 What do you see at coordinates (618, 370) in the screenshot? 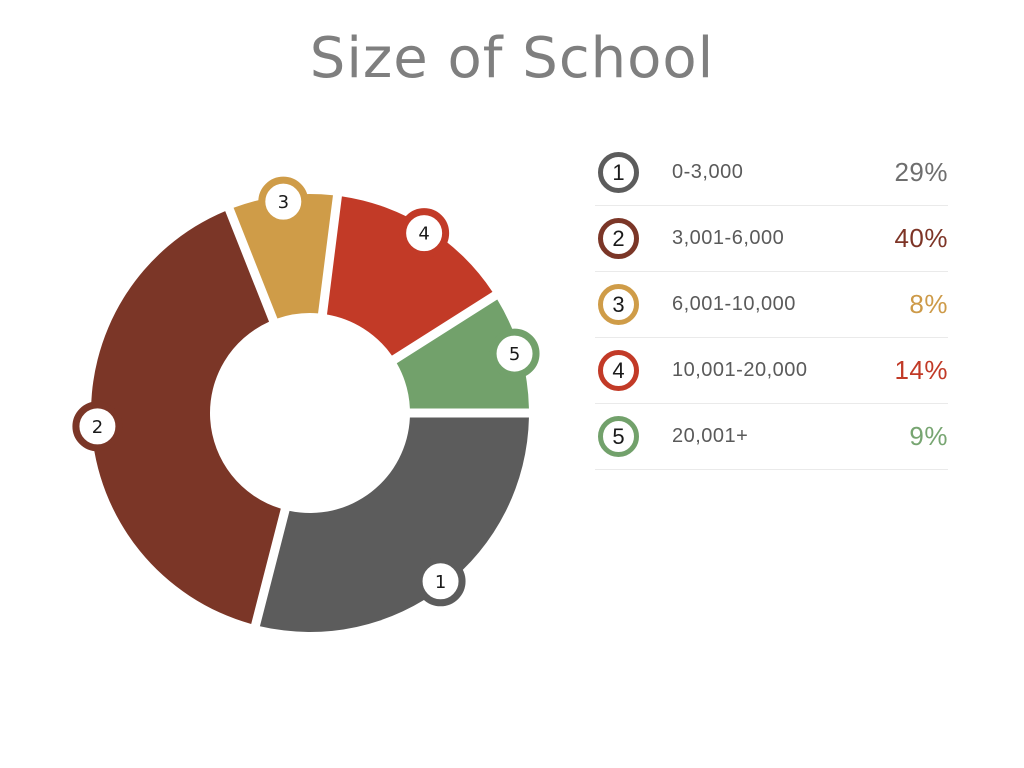
I see `legend-marker-4: 4` at bounding box center [618, 370].